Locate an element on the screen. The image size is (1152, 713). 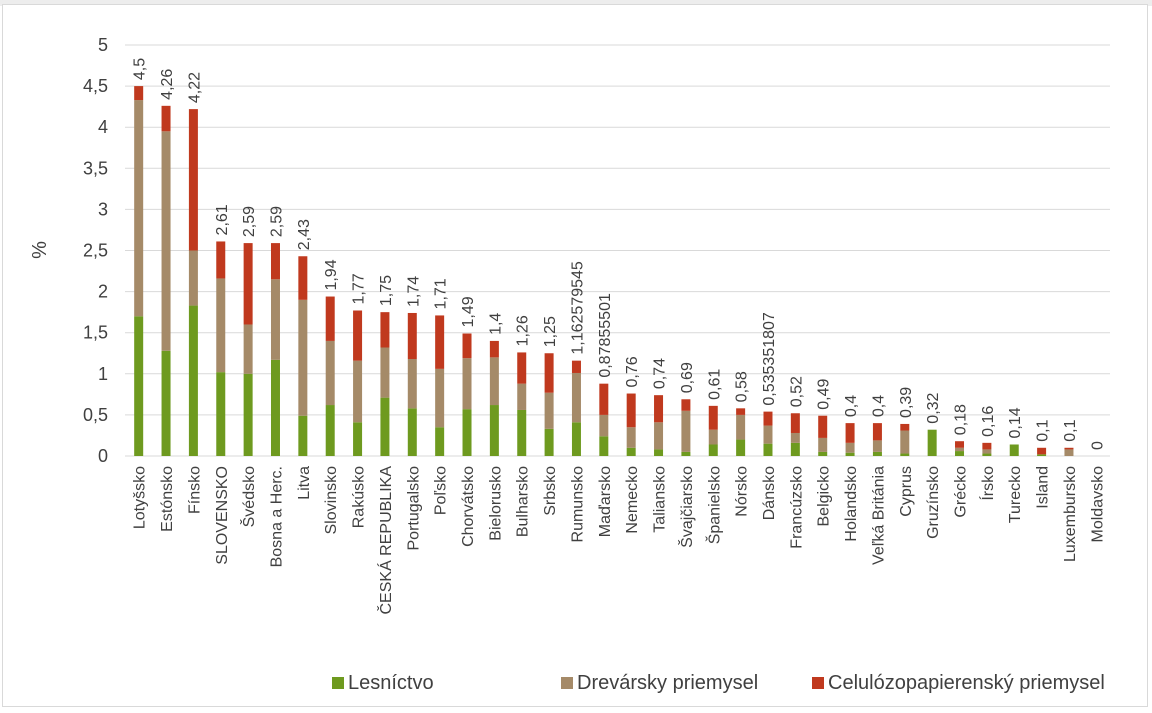
data-label: 0,52 is located at coordinates (796, 391).